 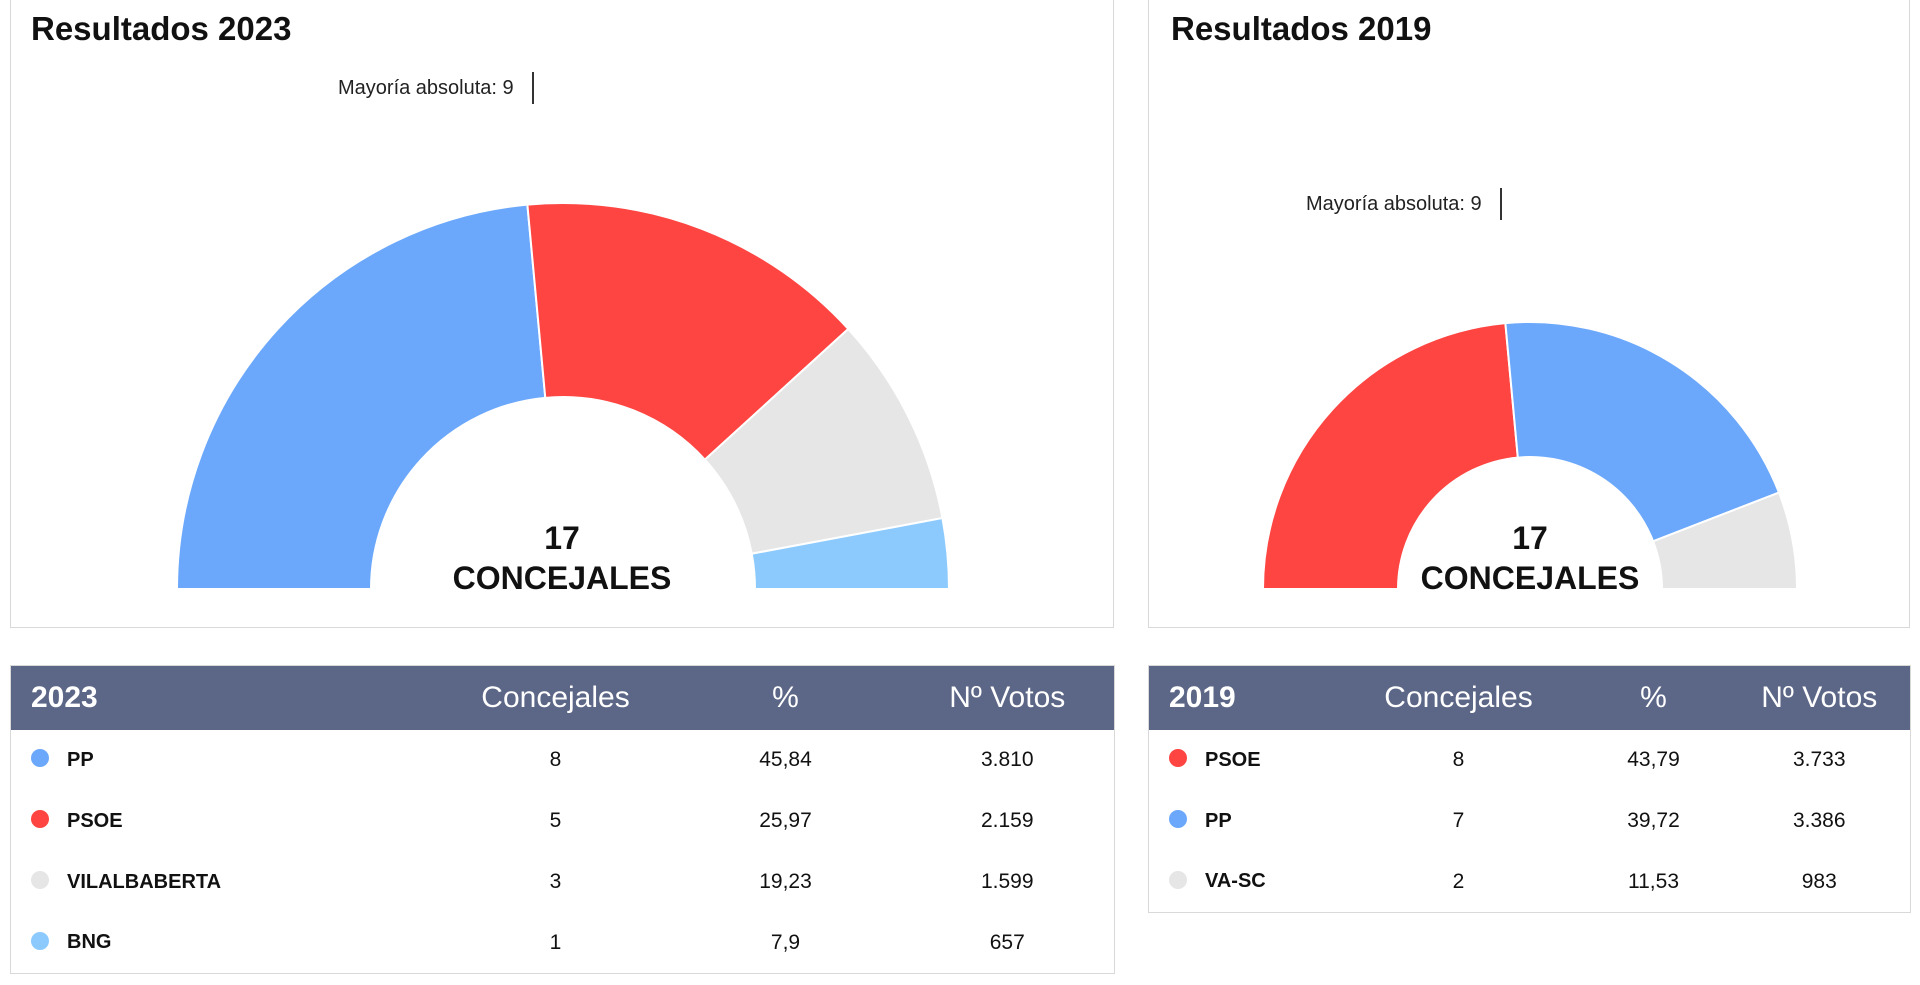 I want to click on table-row: VA-SC 2 11,53 983, so click(x=1530, y=882).